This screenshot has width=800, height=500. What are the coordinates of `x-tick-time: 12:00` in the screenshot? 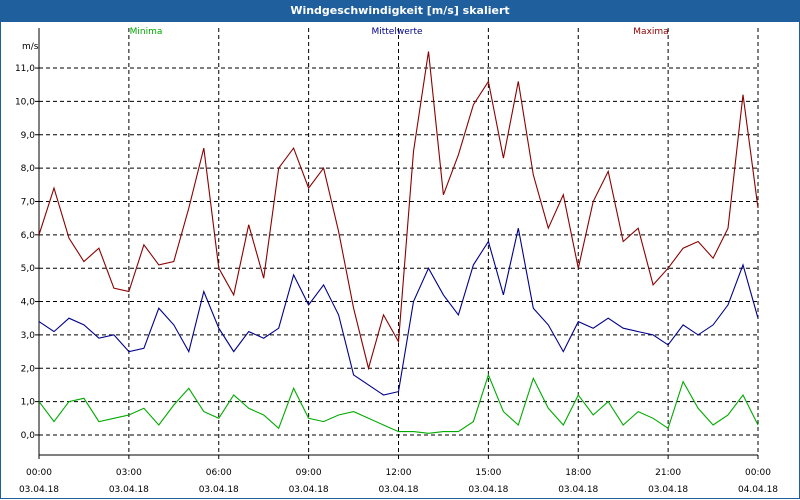 It's located at (399, 473).